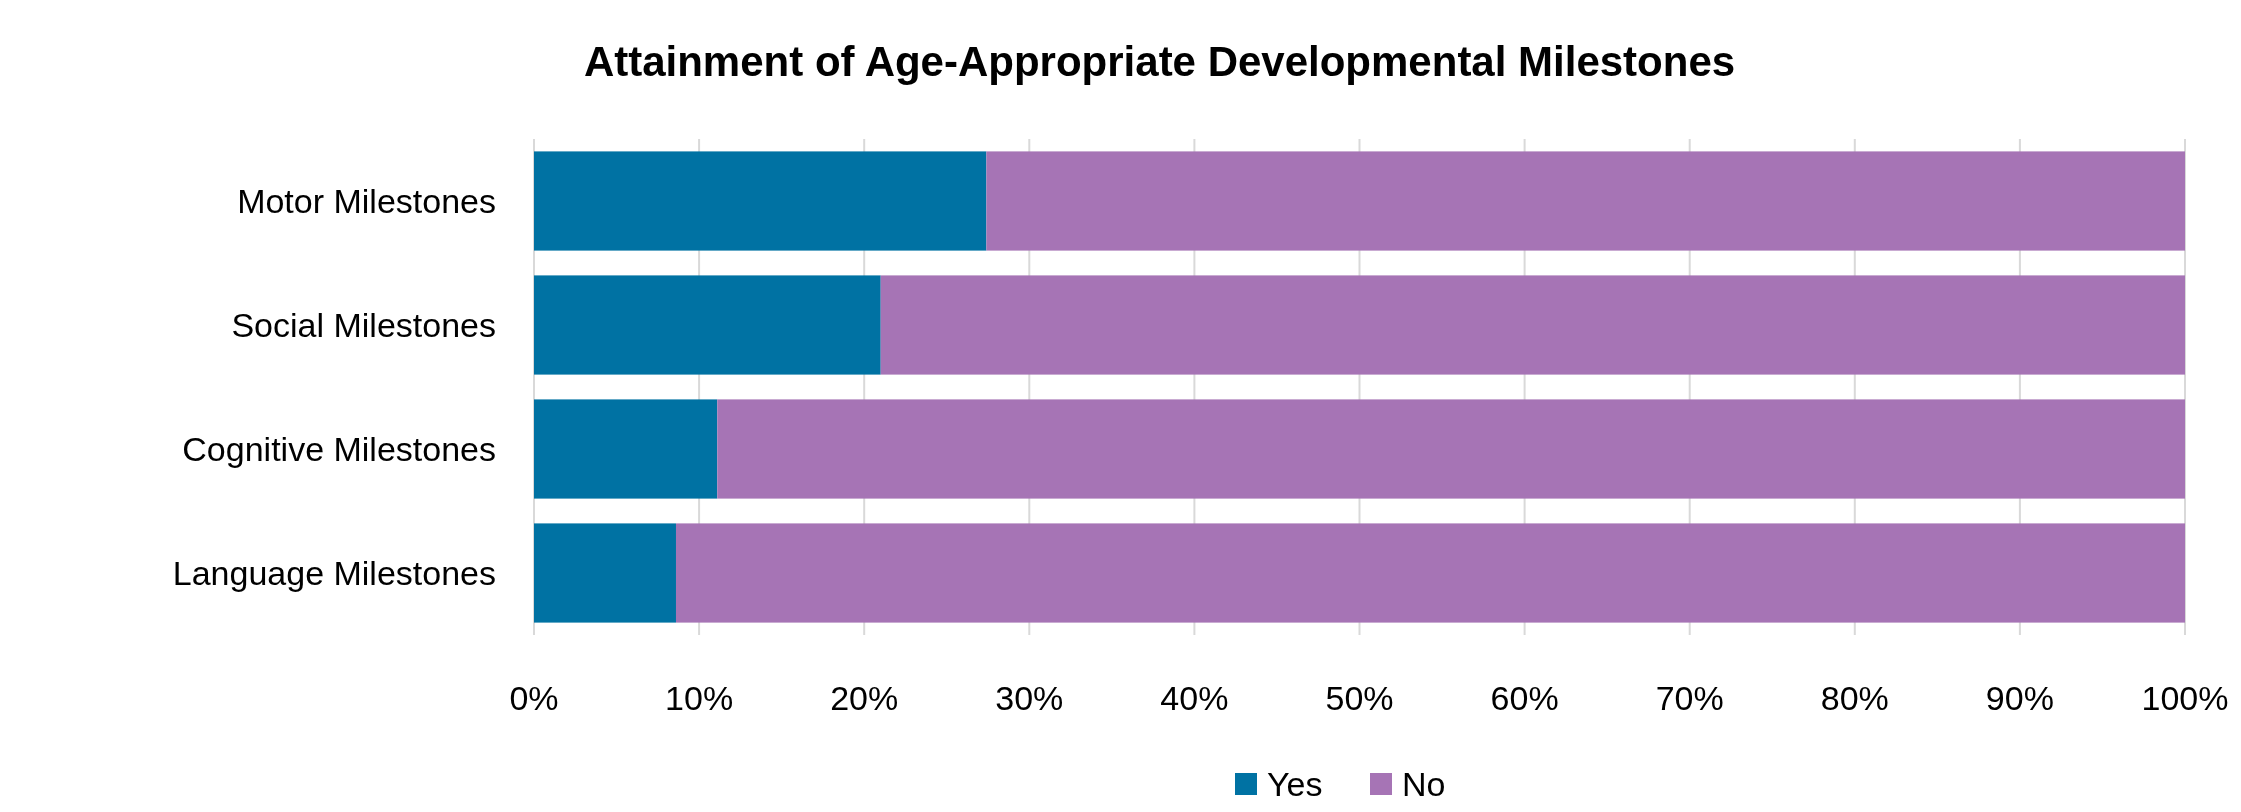 This screenshot has width=2241, height=812. I want to click on x-tick-label: 20%, so click(864, 698).